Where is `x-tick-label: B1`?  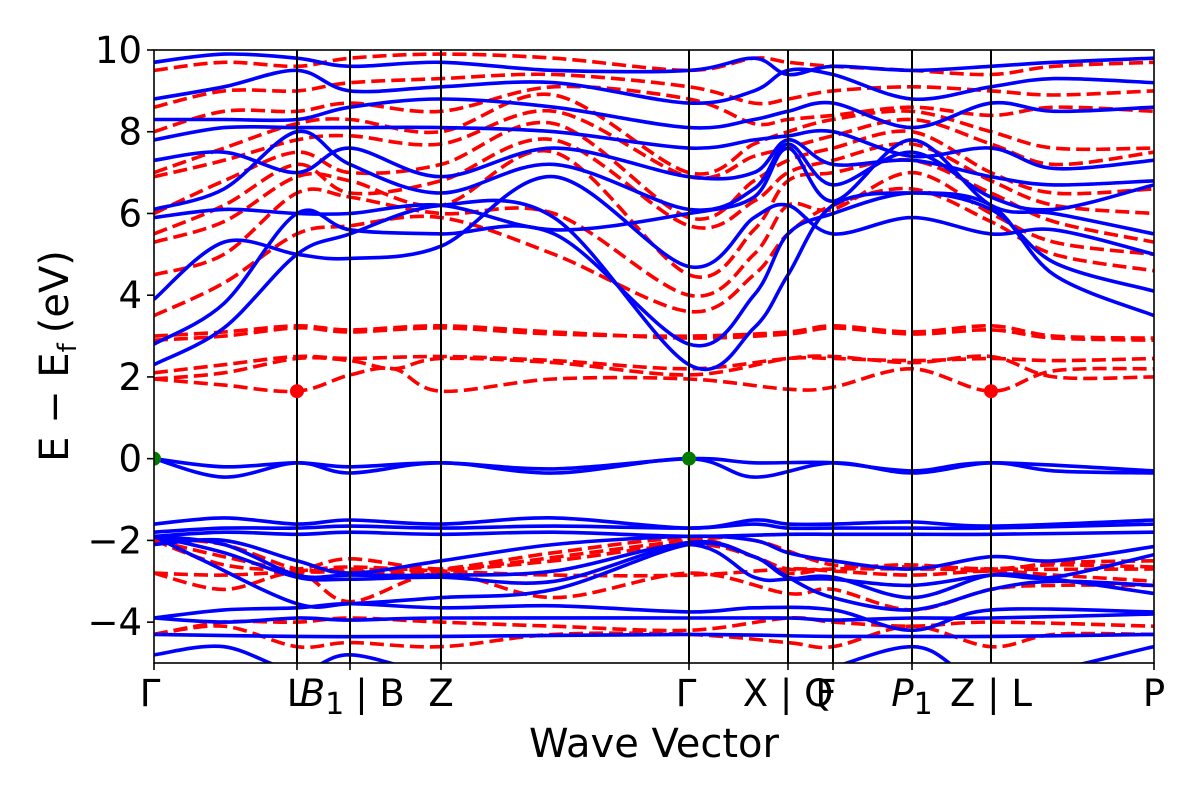
x-tick-label: B1 is located at coordinates (322, 697).